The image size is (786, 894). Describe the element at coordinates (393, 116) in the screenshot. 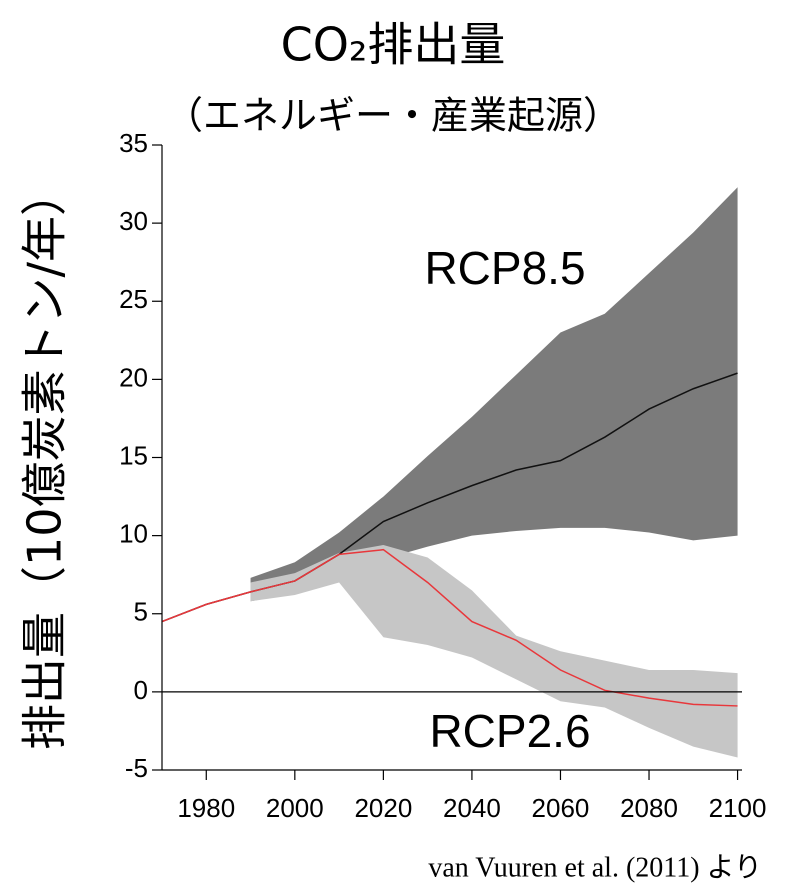

I see `chart-subtitle: （エネルギー・産業起源）` at that location.